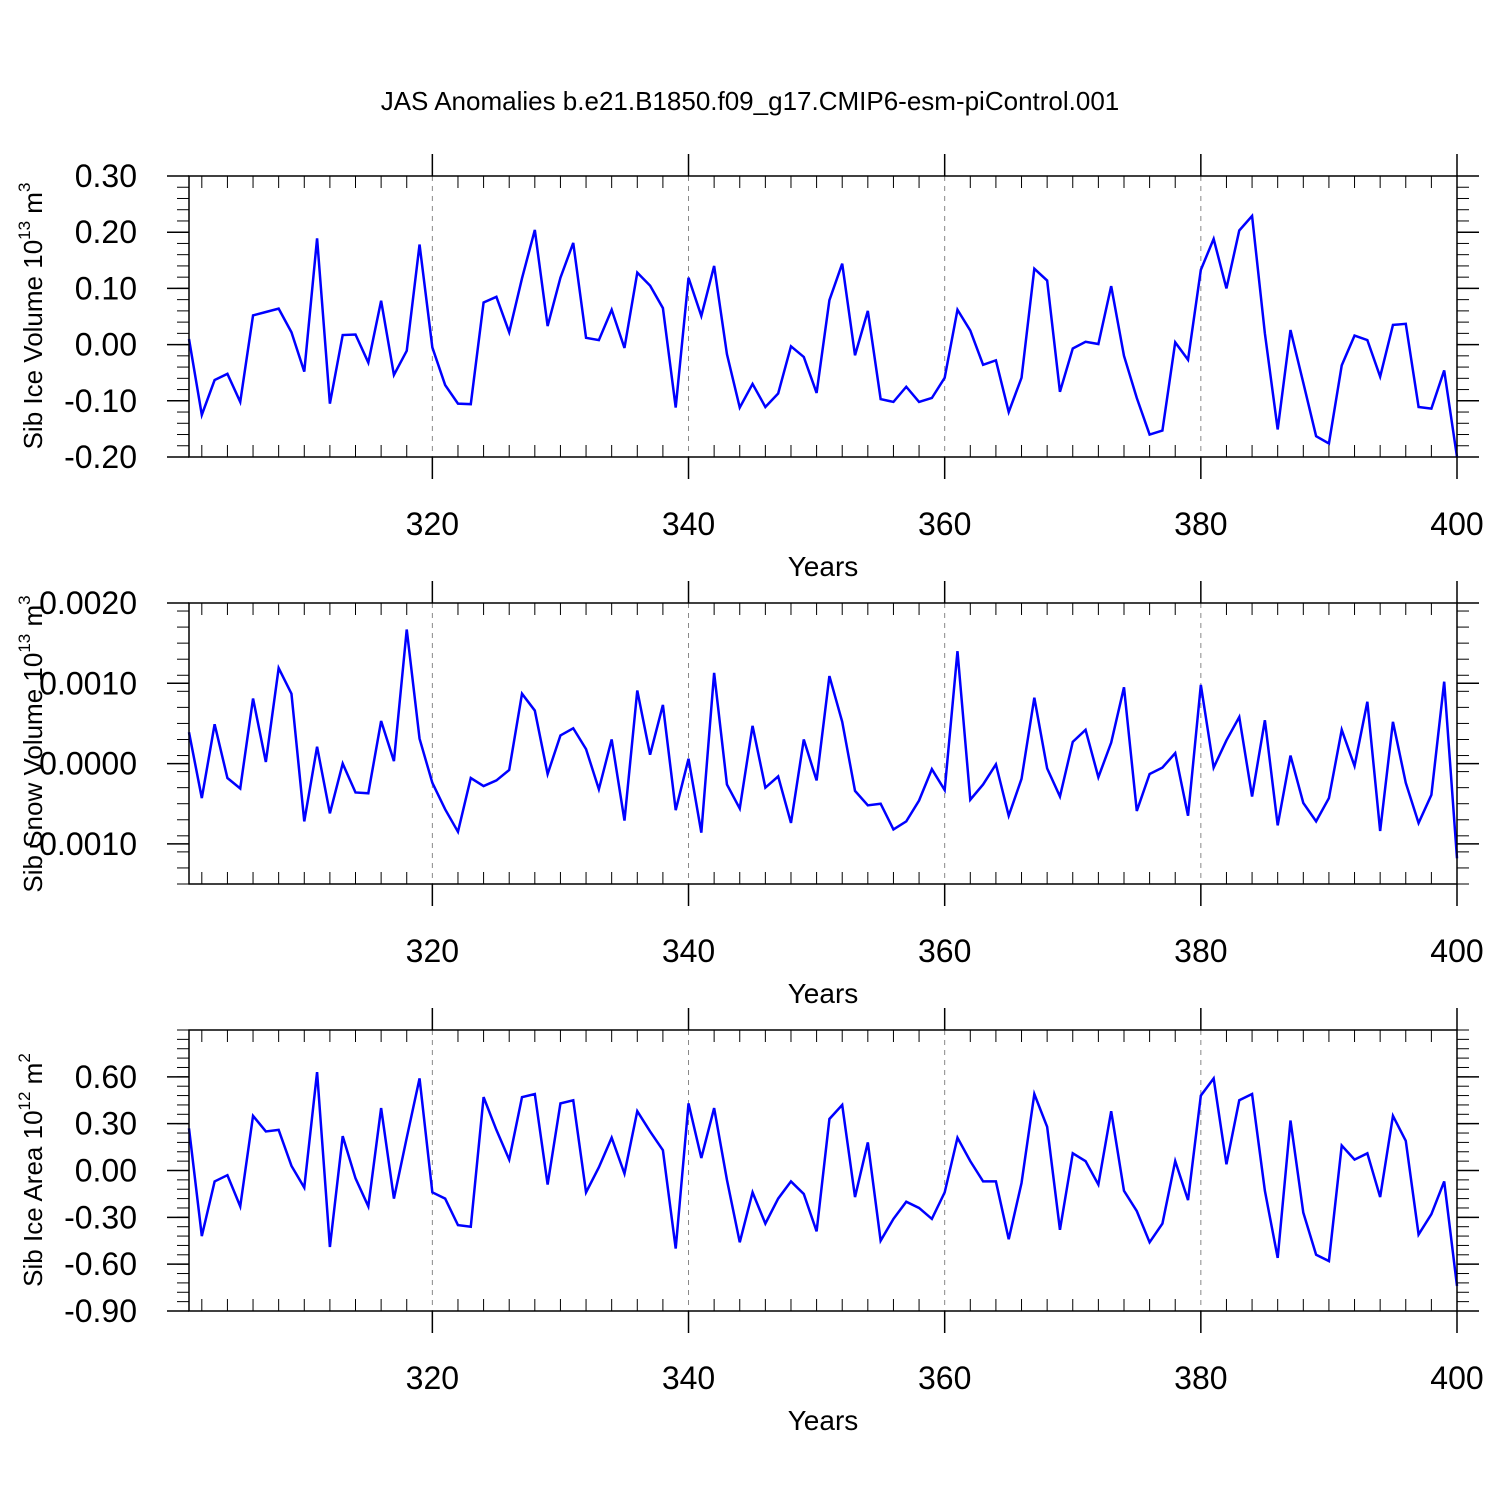 The image size is (1500, 1505). What do you see at coordinates (688, 1378) in the screenshot?
I see `panel-3-x-tick-label-1: 340` at bounding box center [688, 1378].